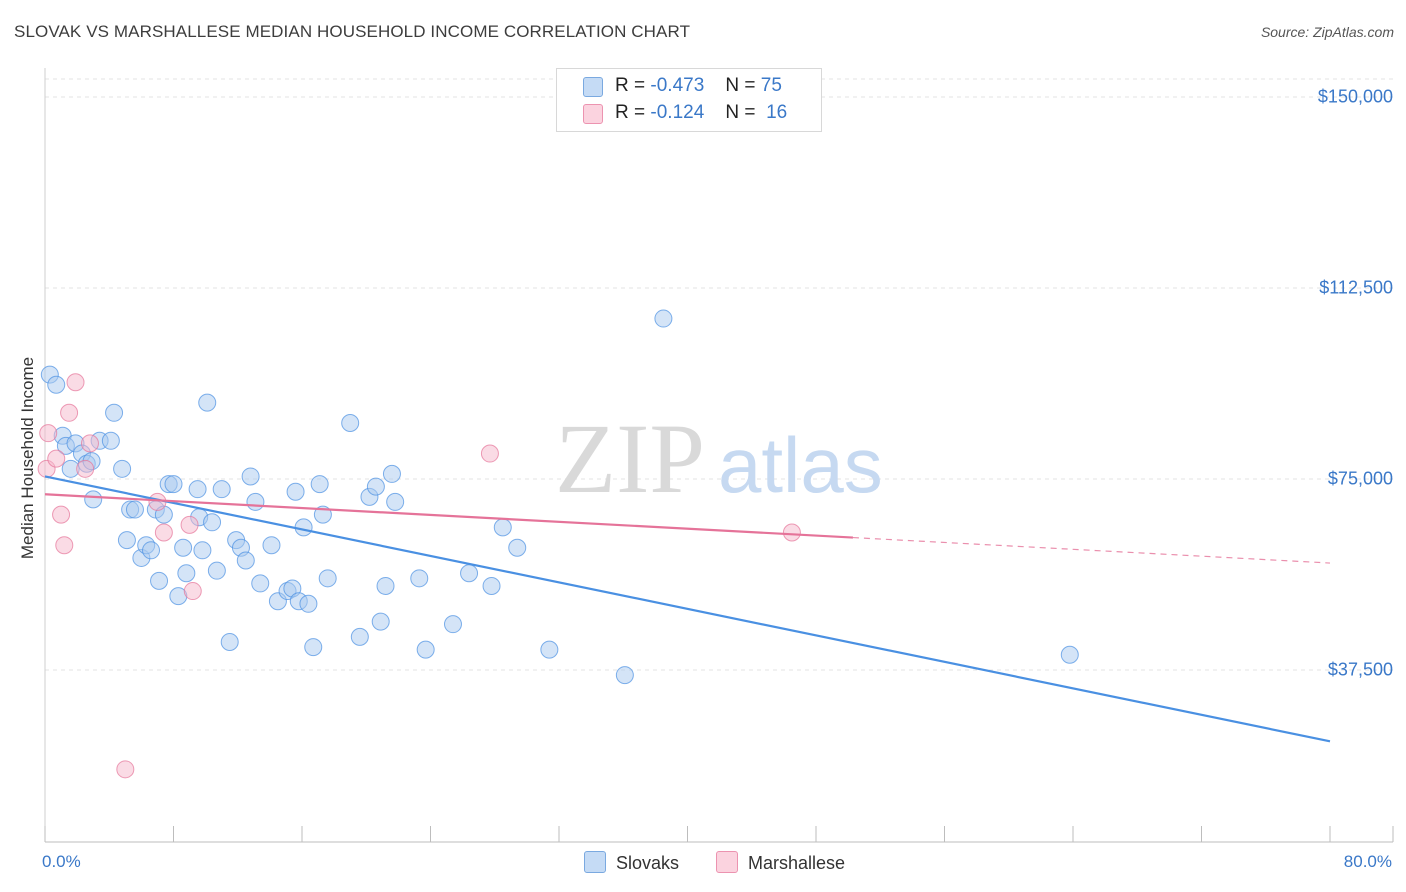 This screenshot has width=1406, height=892. I want to click on bottom-legend-swatch-slovaks, so click(595, 862).